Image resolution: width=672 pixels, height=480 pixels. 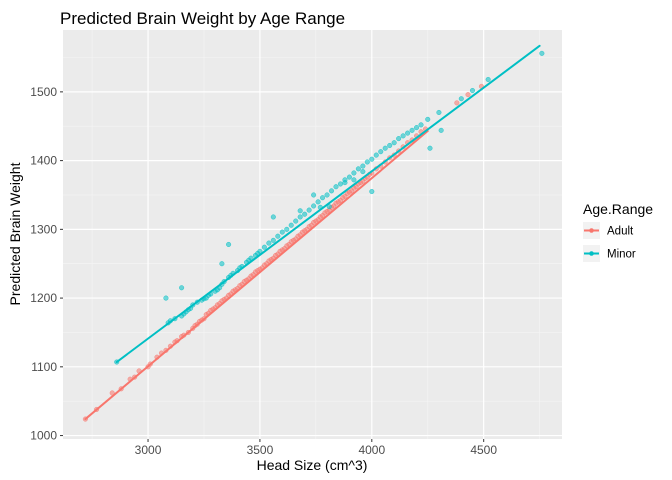 I want to click on y-tick-label: 1500, so click(x=43, y=92).